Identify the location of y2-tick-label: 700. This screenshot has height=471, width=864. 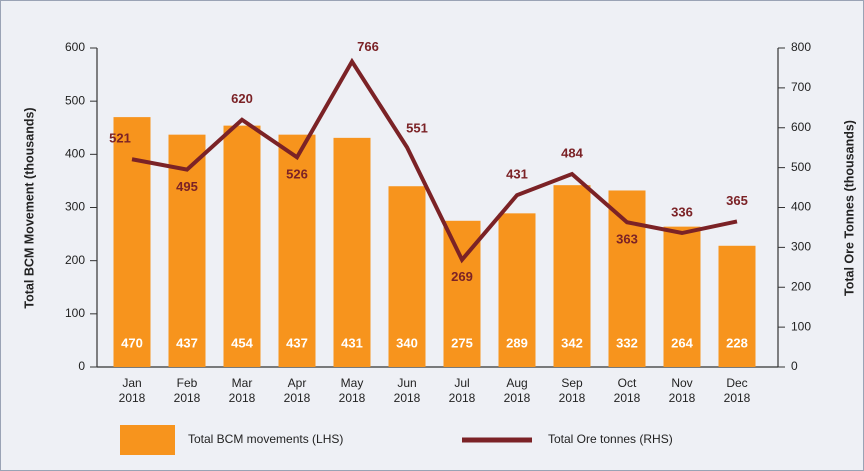
(801, 87).